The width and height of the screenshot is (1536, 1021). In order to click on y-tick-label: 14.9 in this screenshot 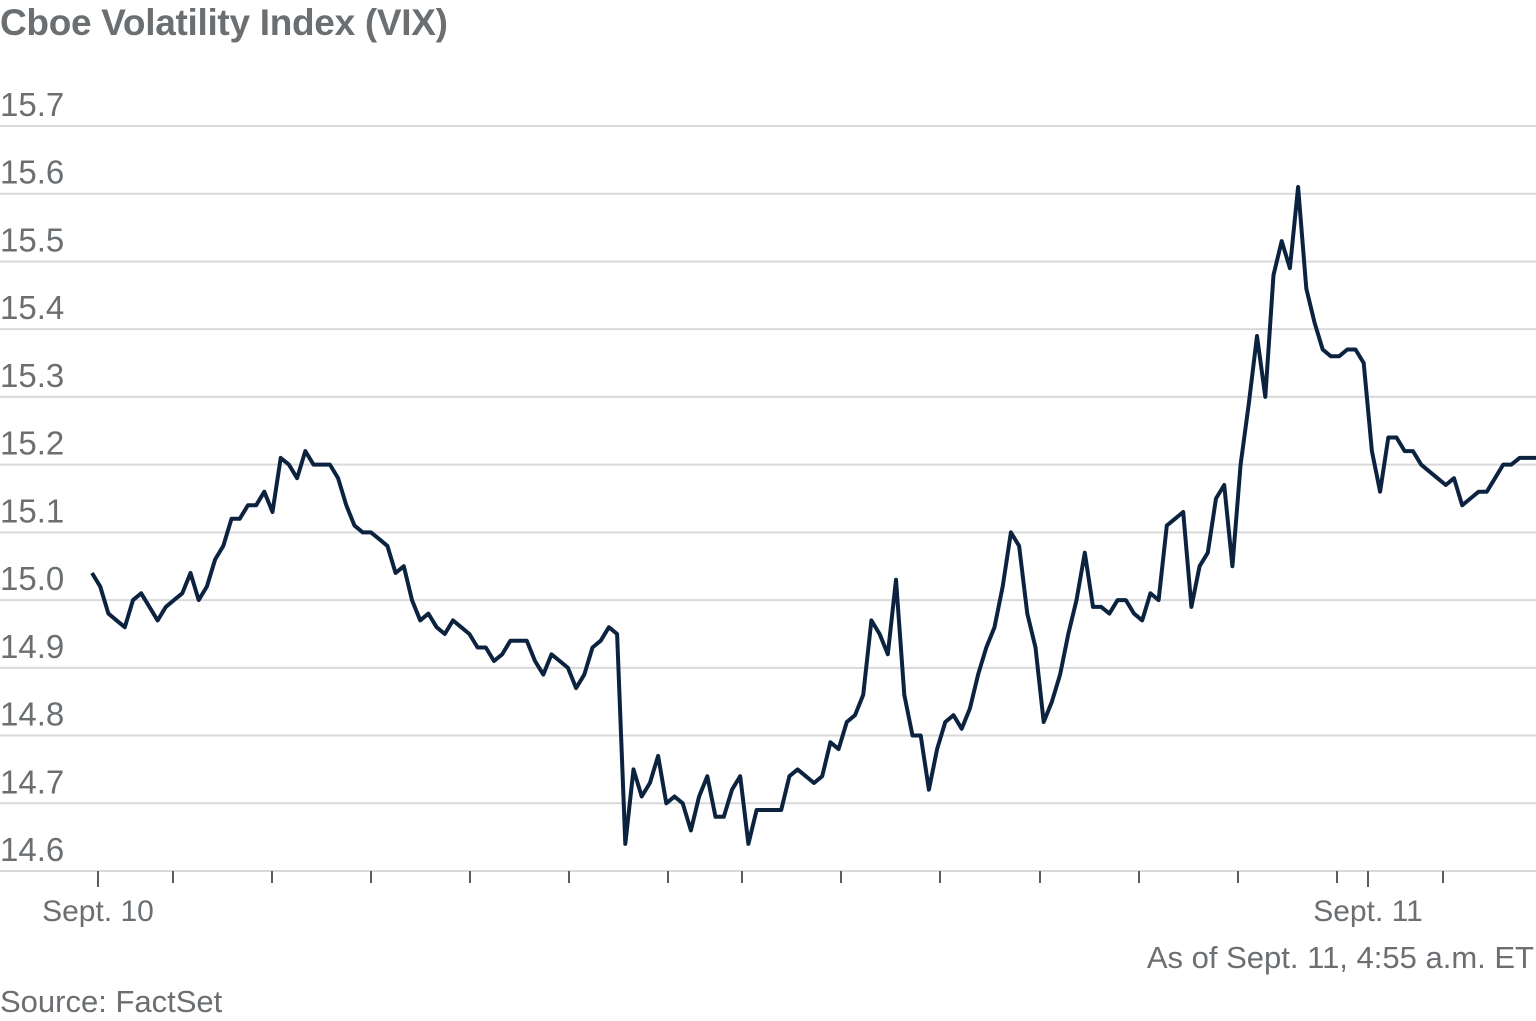, I will do `click(32, 646)`.